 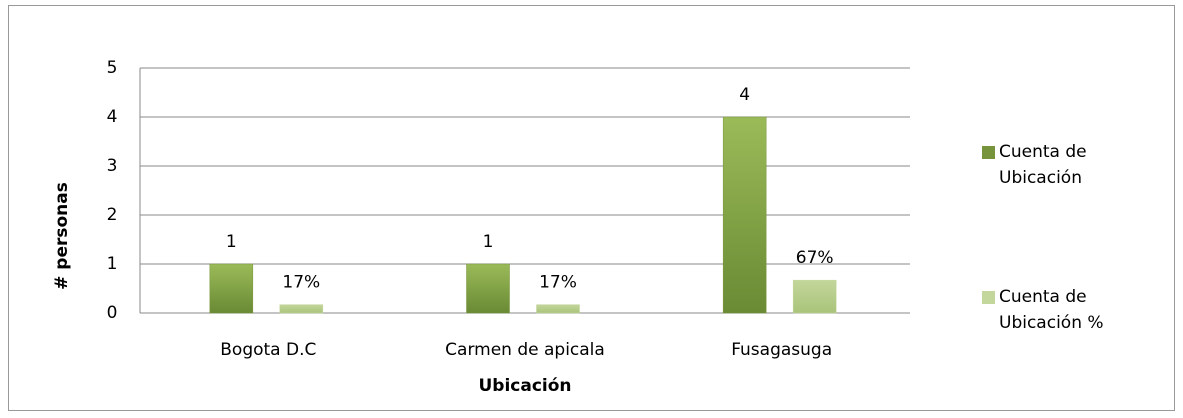 What do you see at coordinates (524, 386) in the screenshot?
I see `x-axis-title: Ubicación` at bounding box center [524, 386].